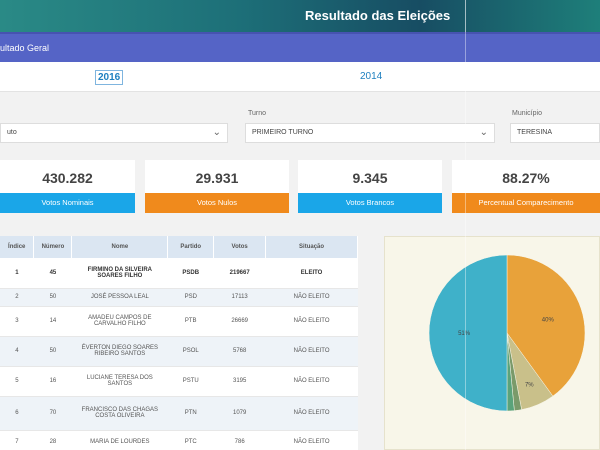  What do you see at coordinates (119, 273) in the screenshot?
I see `table-cell: FIRMINO DA SILVEIRA SOARES FILHO` at bounding box center [119, 273].